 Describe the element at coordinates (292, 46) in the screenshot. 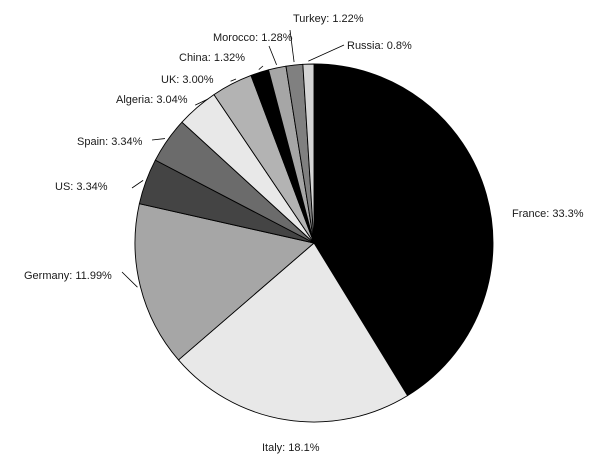

I see `leader-line-turkey` at that location.